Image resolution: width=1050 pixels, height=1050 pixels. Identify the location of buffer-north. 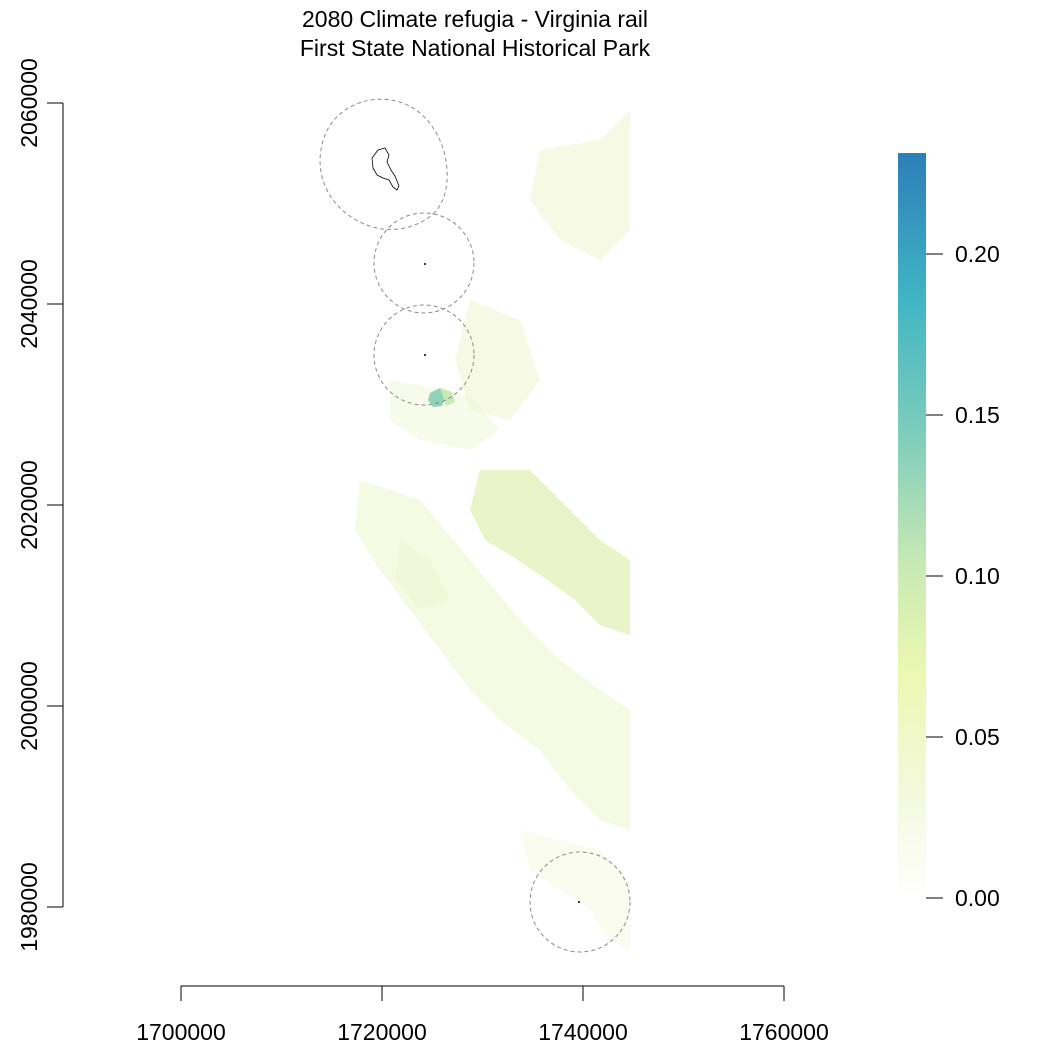
(383, 164).